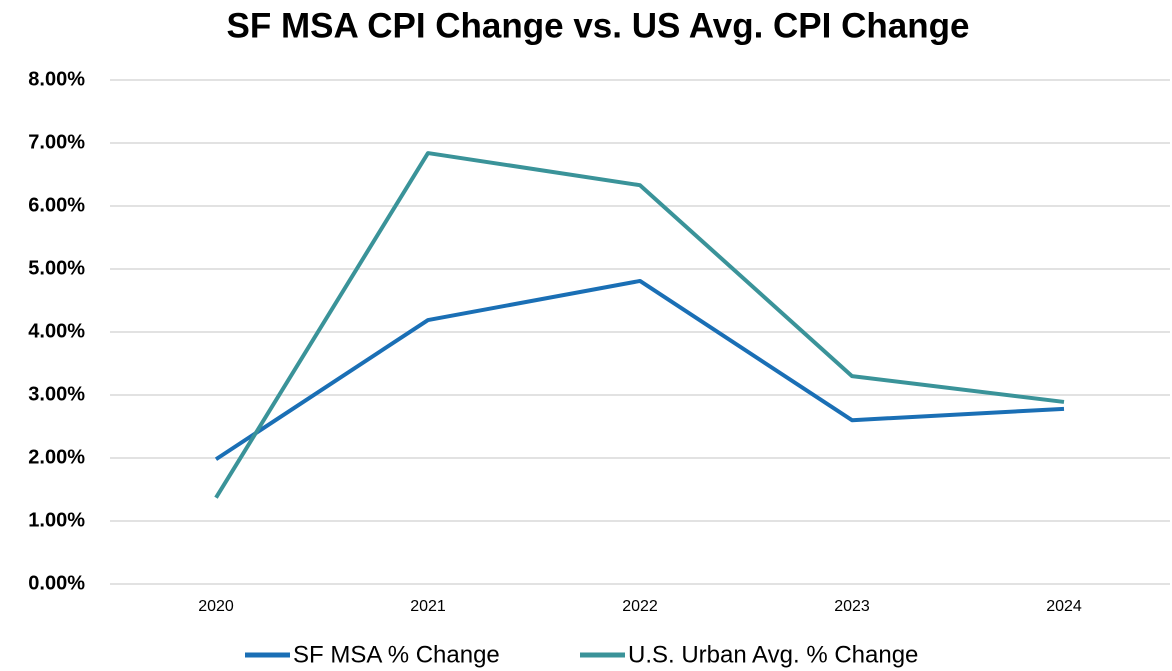 The image size is (1172, 671). I want to click on x-tick-label: 2023, so click(852, 606).